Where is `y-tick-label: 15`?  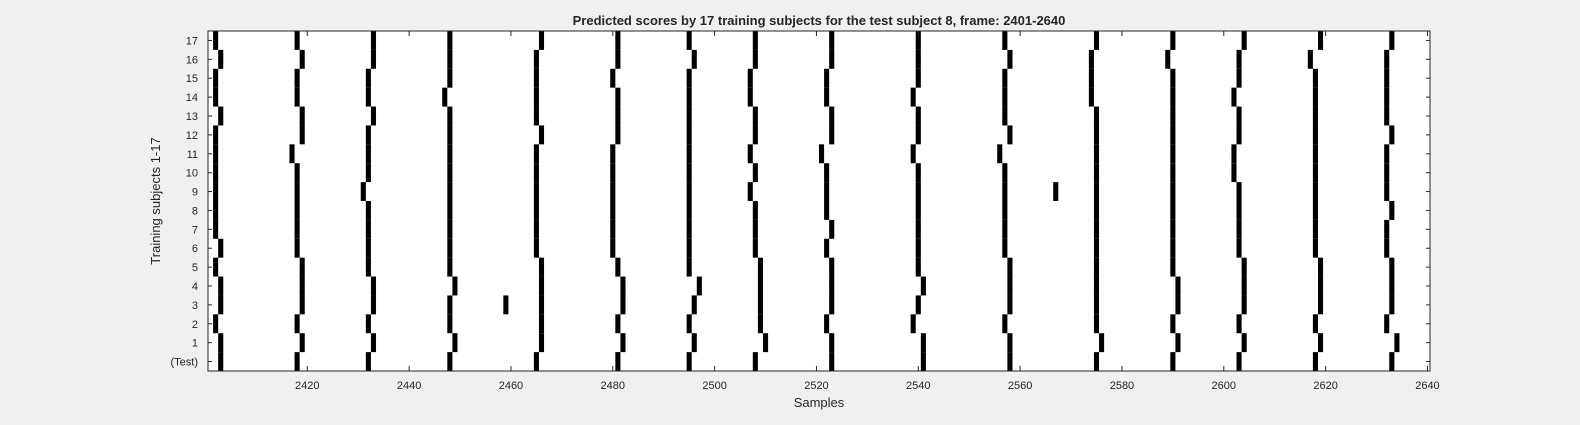
y-tick-label: 15 is located at coordinates (192, 79).